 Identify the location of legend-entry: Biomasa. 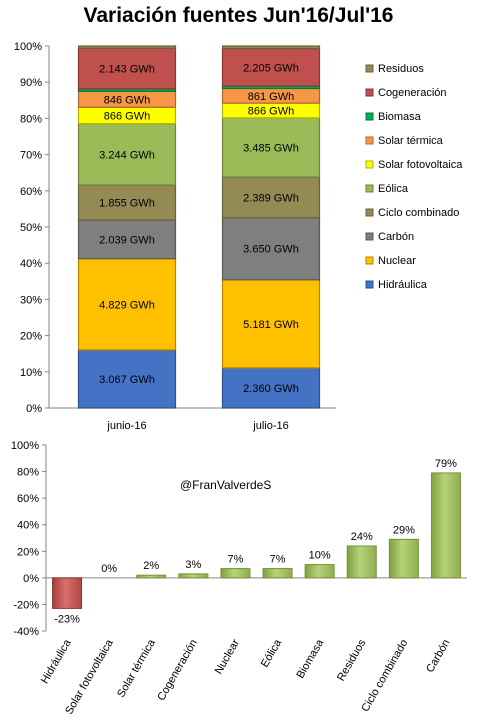
(400, 117).